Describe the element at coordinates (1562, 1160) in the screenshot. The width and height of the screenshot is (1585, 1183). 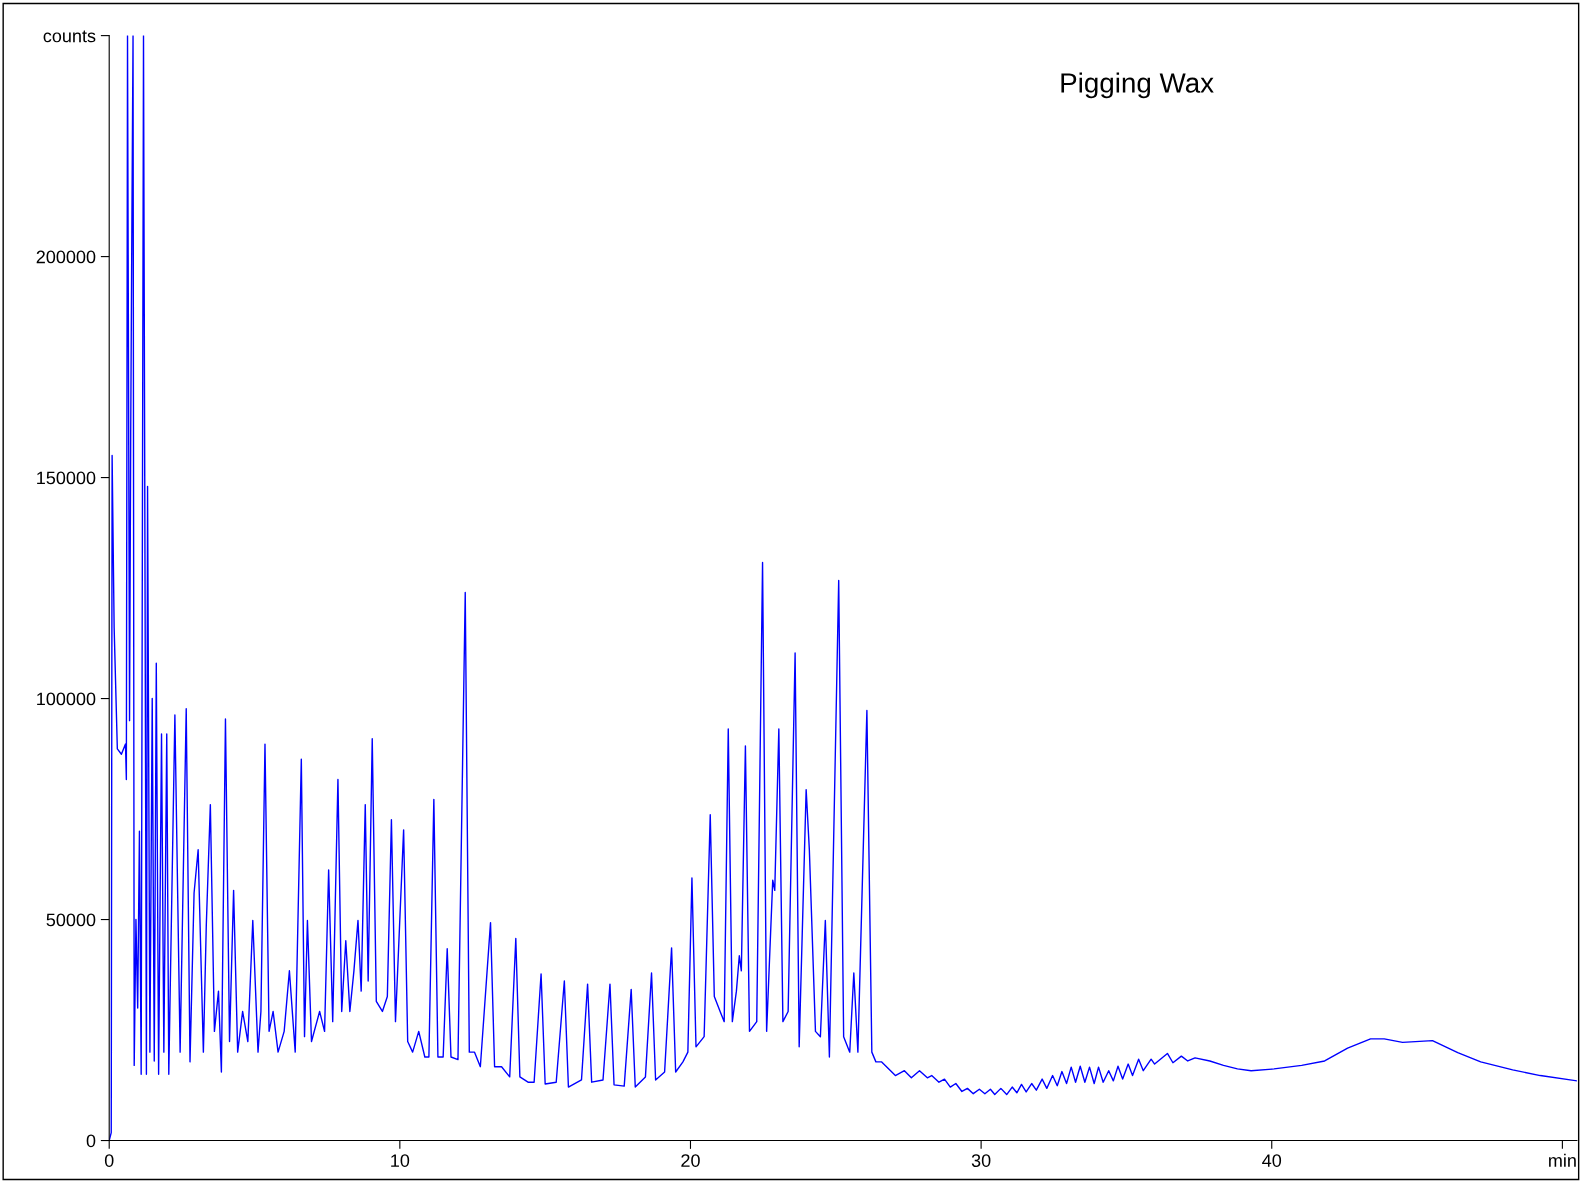
I see `x-tick-label: min` at that location.